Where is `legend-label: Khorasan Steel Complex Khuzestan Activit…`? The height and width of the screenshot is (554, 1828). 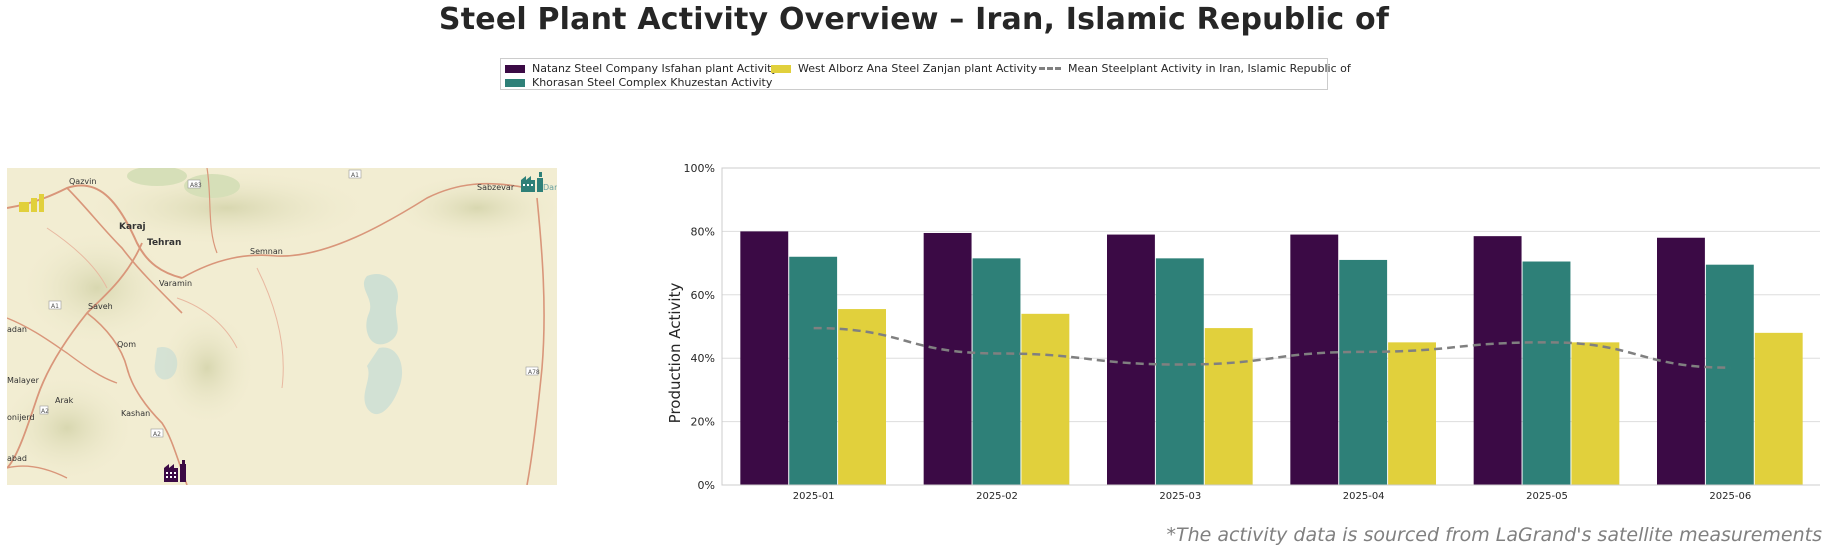 legend-label: Khorasan Steel Complex Khuzestan Activit… is located at coordinates (652, 82).